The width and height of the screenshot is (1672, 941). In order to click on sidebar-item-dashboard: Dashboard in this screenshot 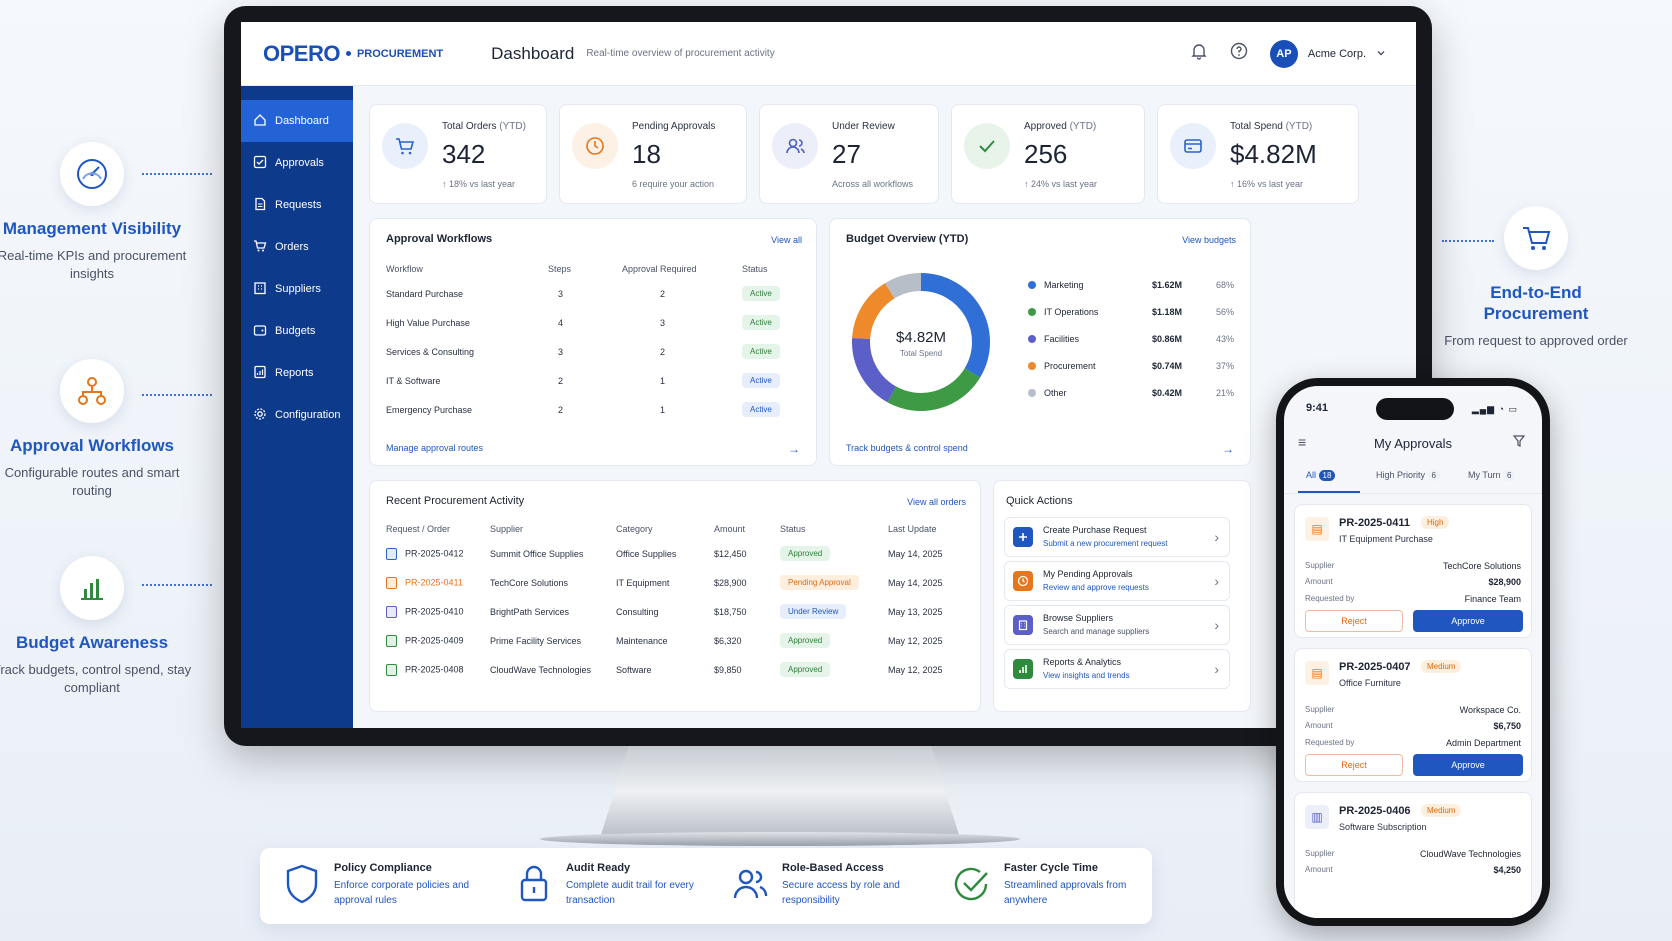, I will do `click(297, 121)`.